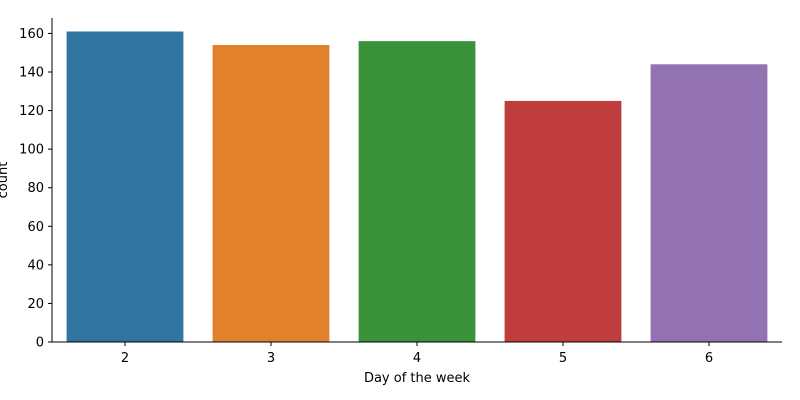 This screenshot has height=400, width=800. I want to click on x-tick-label: 5, so click(563, 358).